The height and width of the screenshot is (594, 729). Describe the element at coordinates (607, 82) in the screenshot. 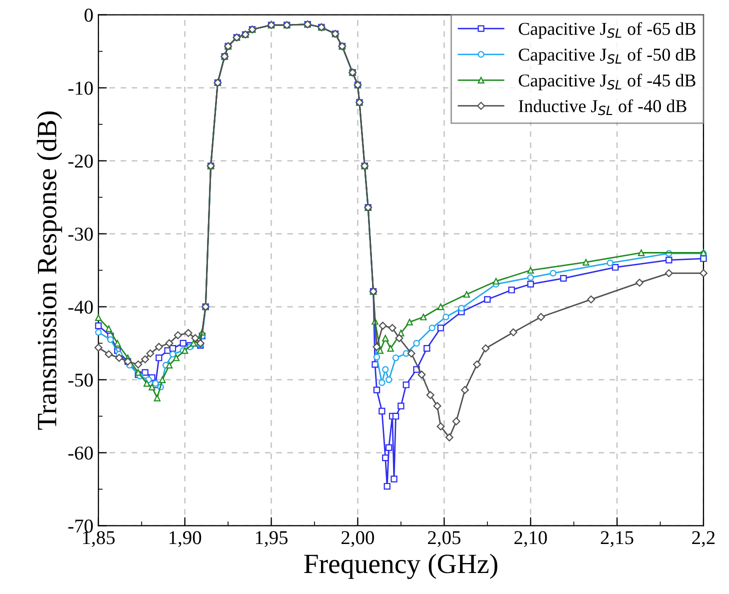

I see `legend-label: Capacitive J$_{SL}$ of -45 dB` at that location.